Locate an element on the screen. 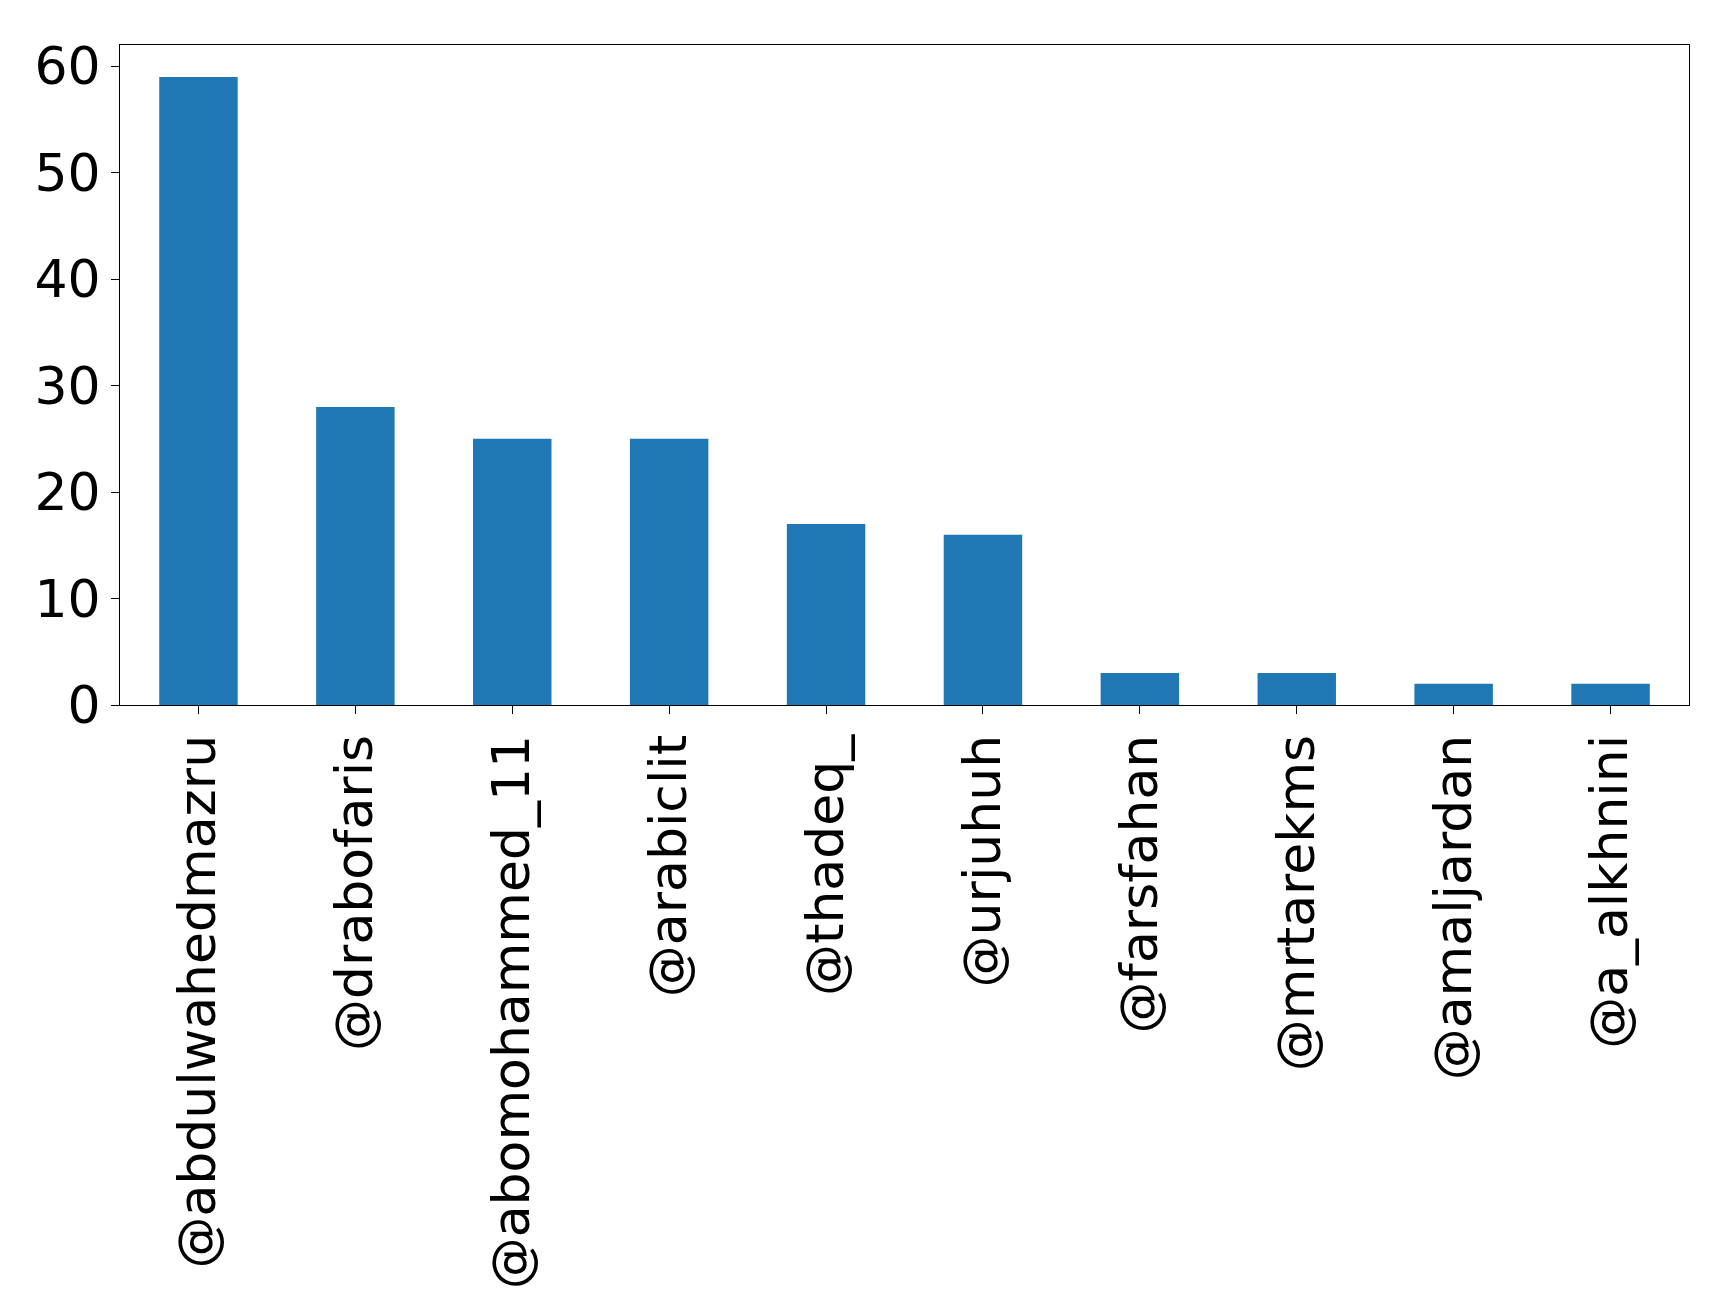  y-tick-label: 50 is located at coordinates (67, 172).